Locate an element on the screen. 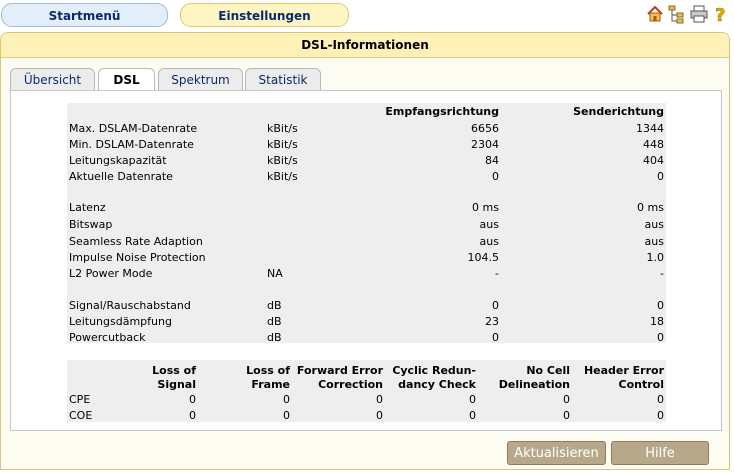  tab-dsl: DSL is located at coordinates (126, 79).